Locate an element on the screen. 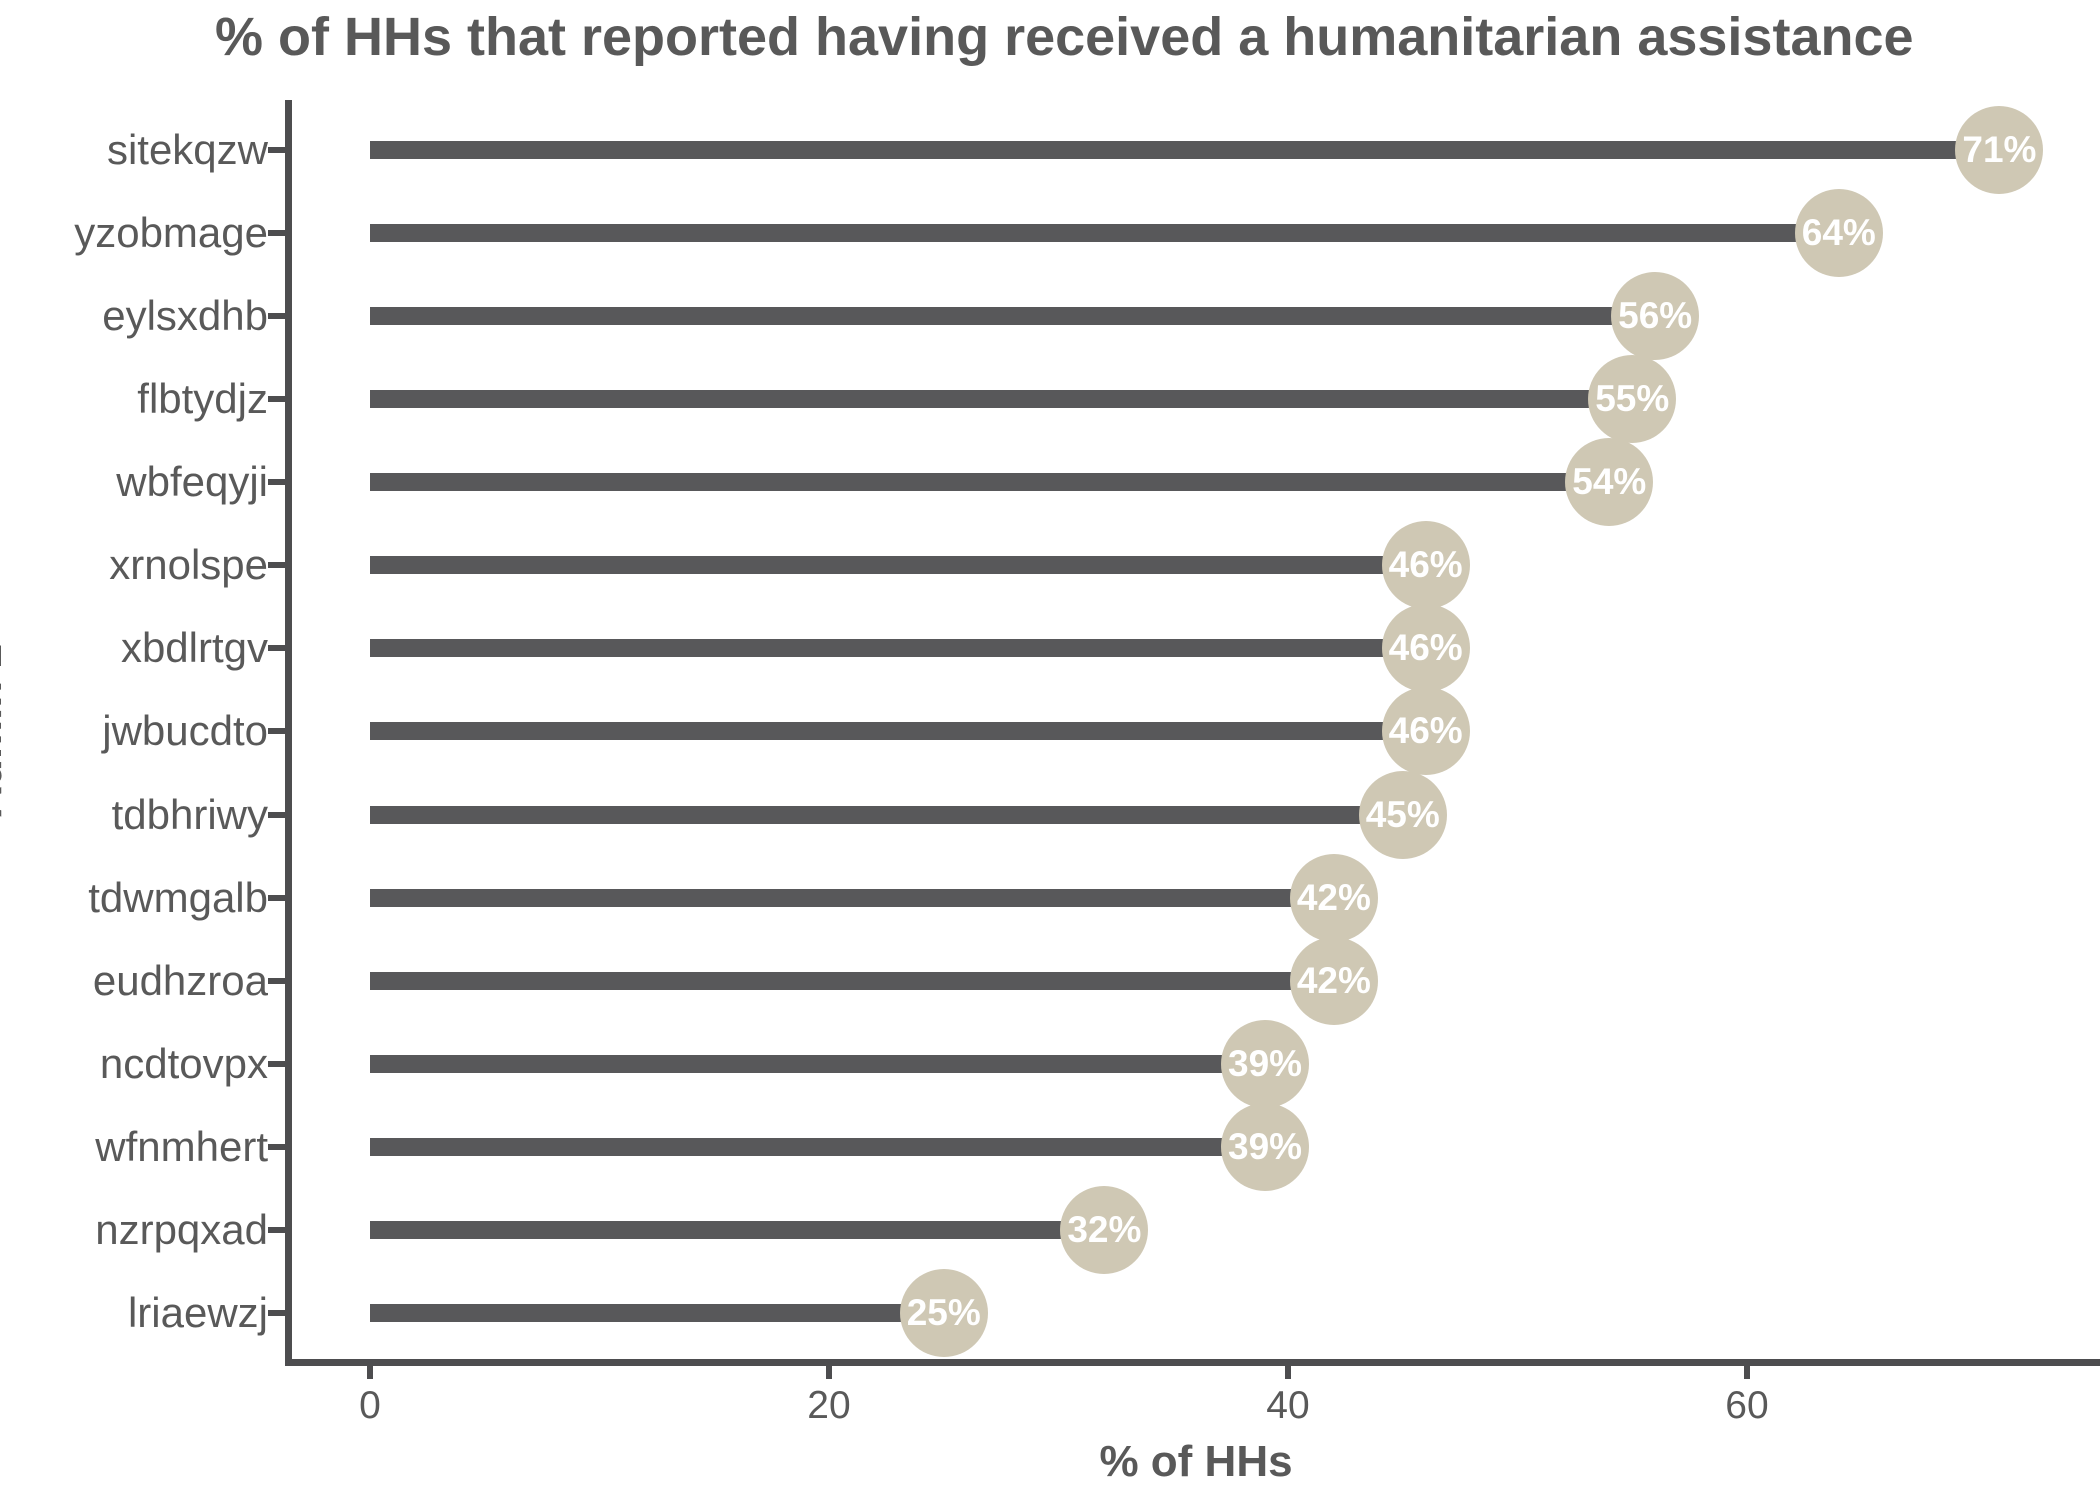 The height and width of the screenshot is (1500, 2100). y-axis-category-label: flbtydjz is located at coordinates (202, 399).